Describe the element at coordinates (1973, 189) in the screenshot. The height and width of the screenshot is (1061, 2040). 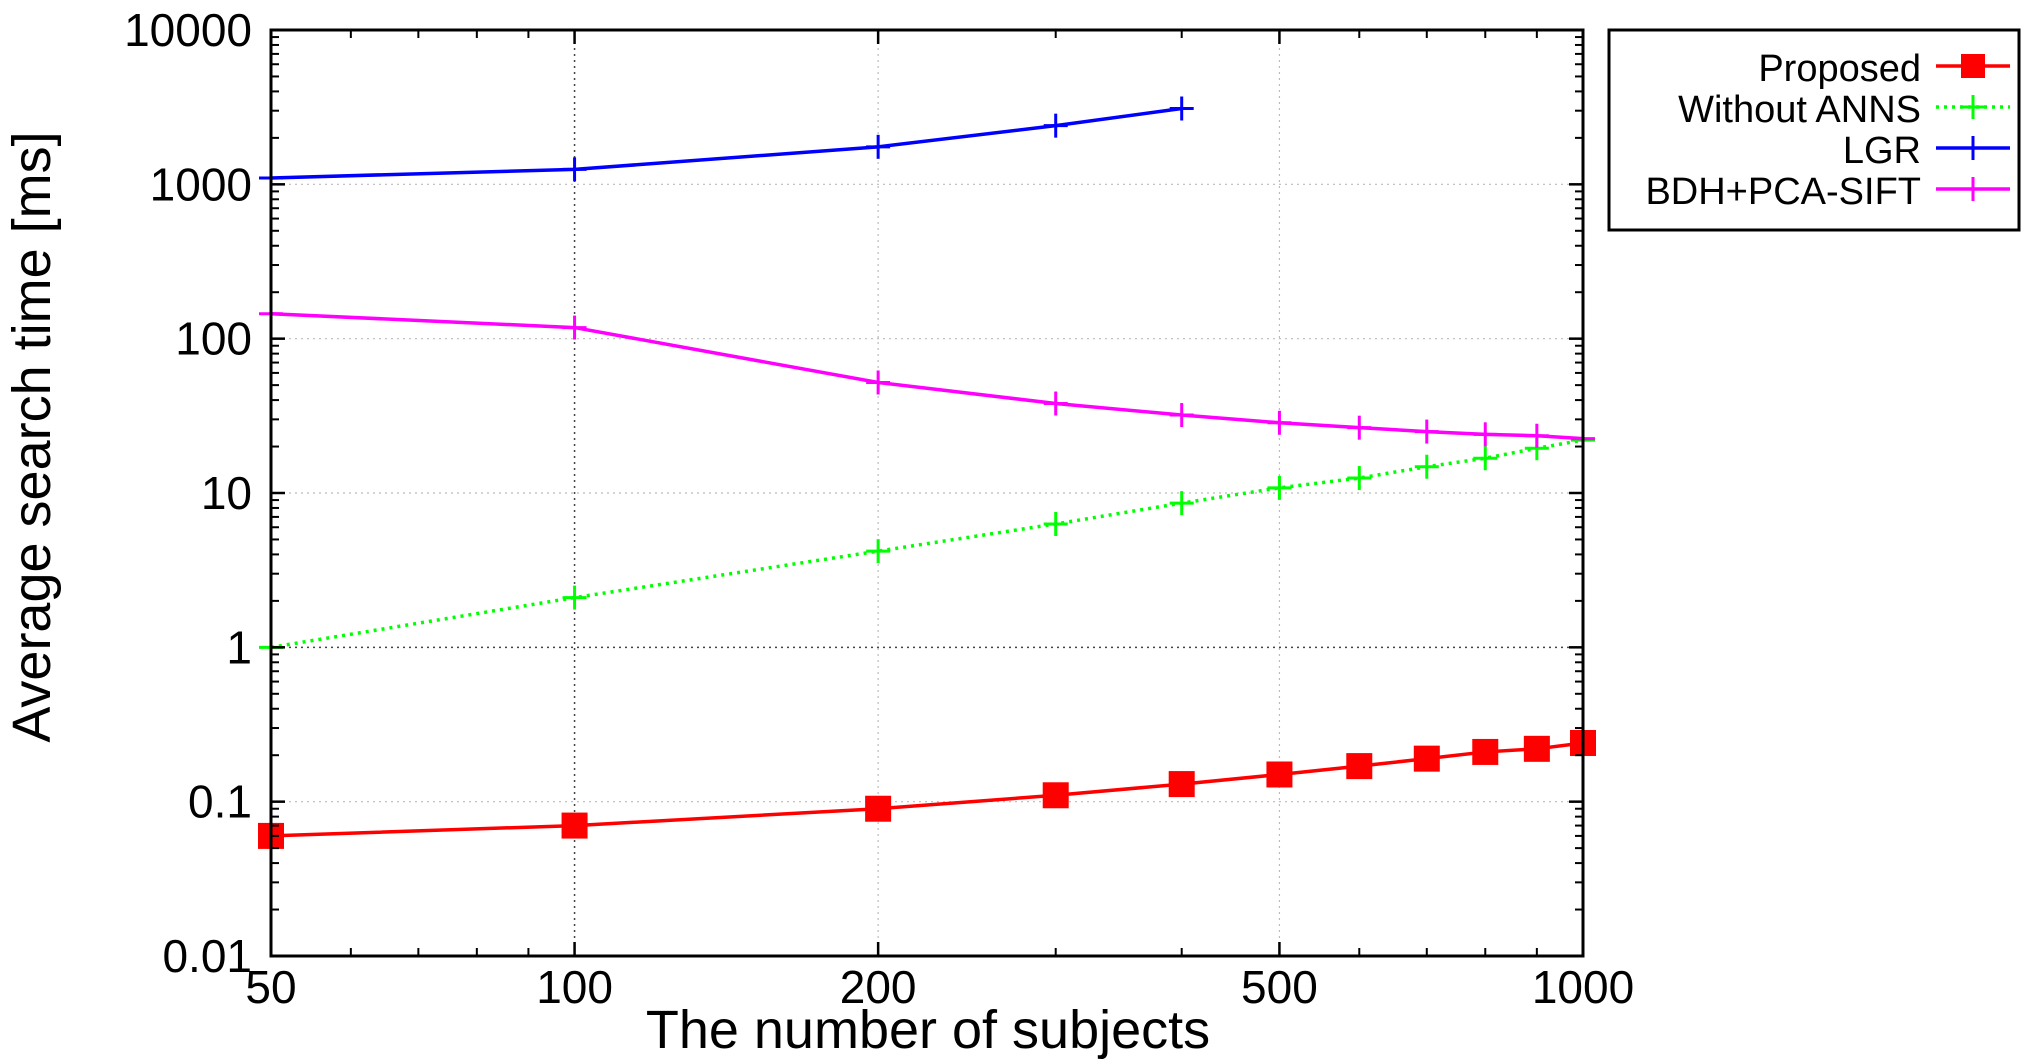
I see `legend-marker-bdh-pca-sift` at that location.